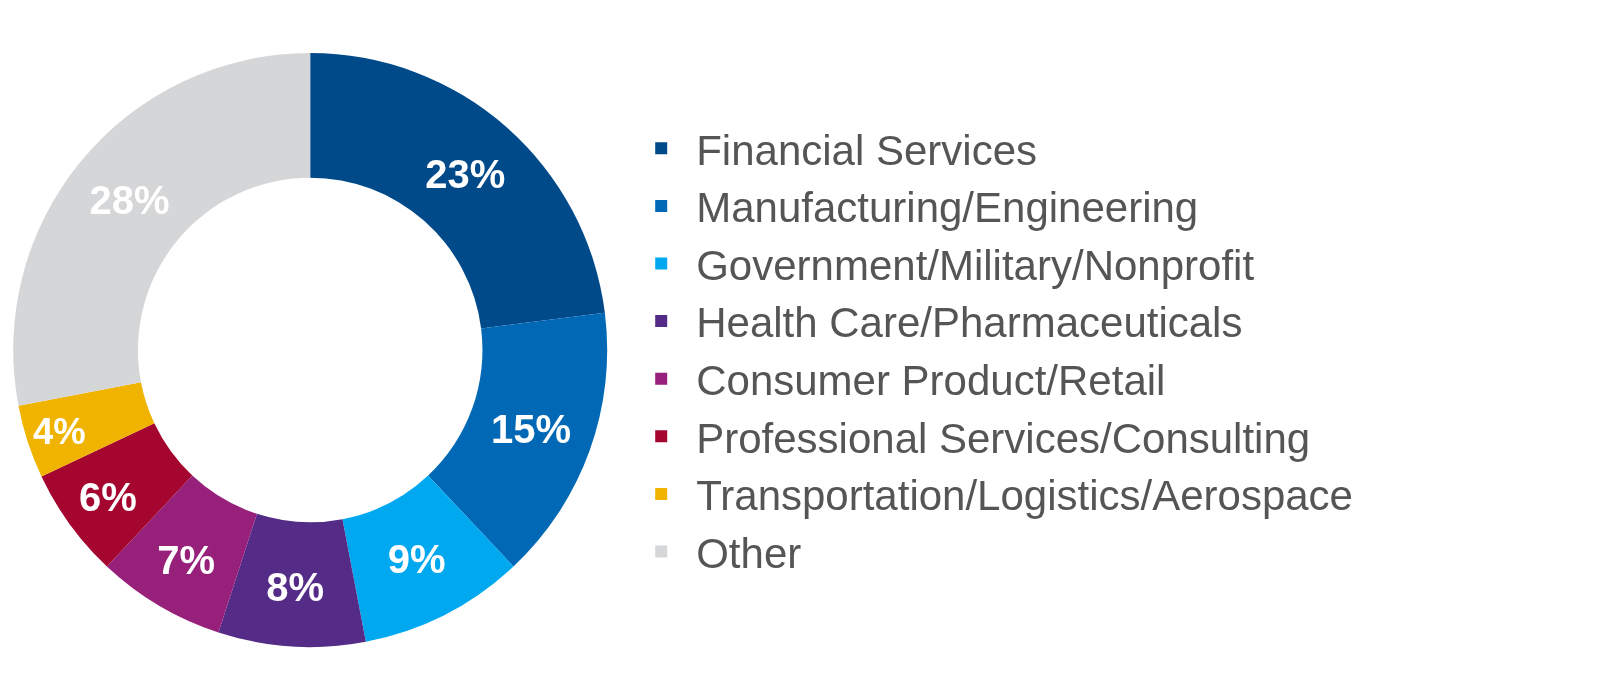 Image resolution: width=1600 pixels, height=700 pixels. I want to click on data-label: 6%, so click(107, 497).